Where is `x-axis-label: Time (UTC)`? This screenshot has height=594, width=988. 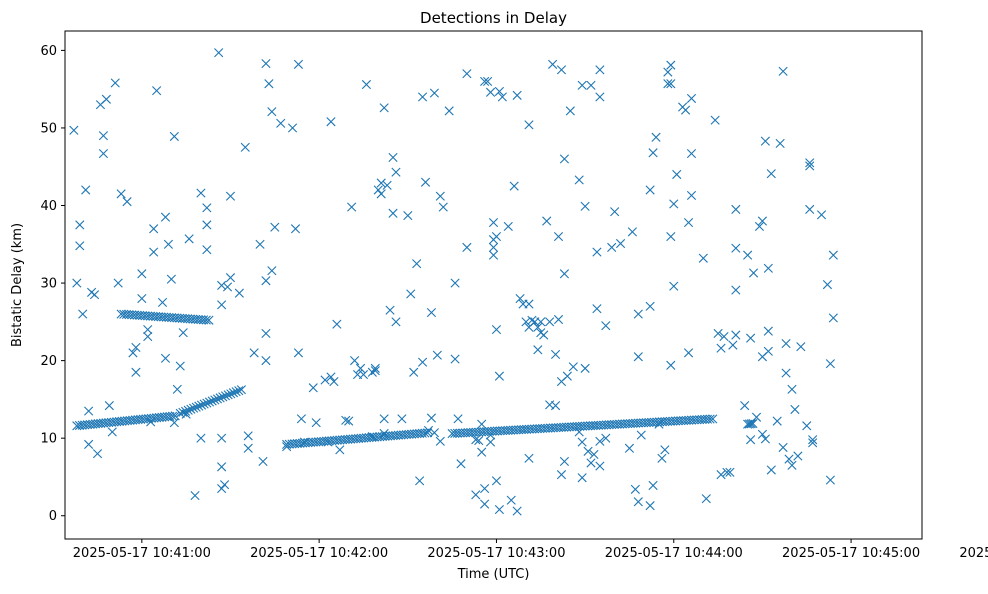 x-axis-label: Time (UTC) is located at coordinates (493, 574).